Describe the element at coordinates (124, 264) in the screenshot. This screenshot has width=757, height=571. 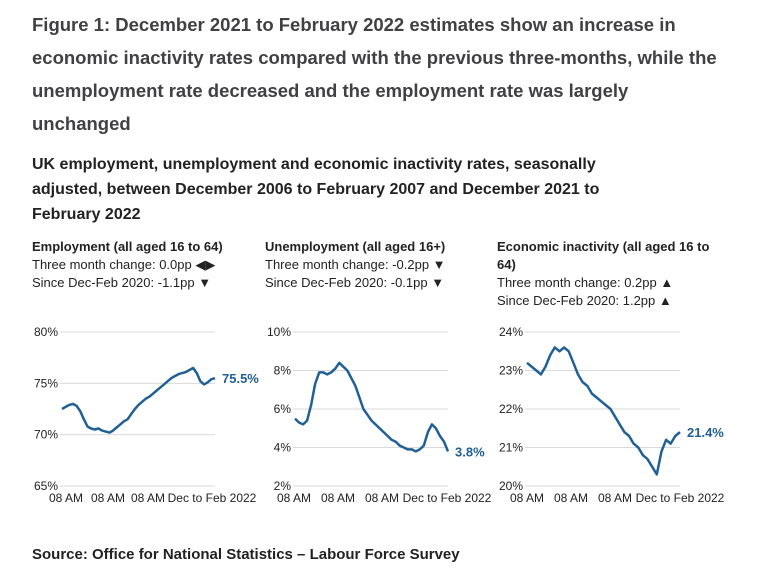
I see `three-month-change: Three month change: 0.0pp ◀▶` at that location.